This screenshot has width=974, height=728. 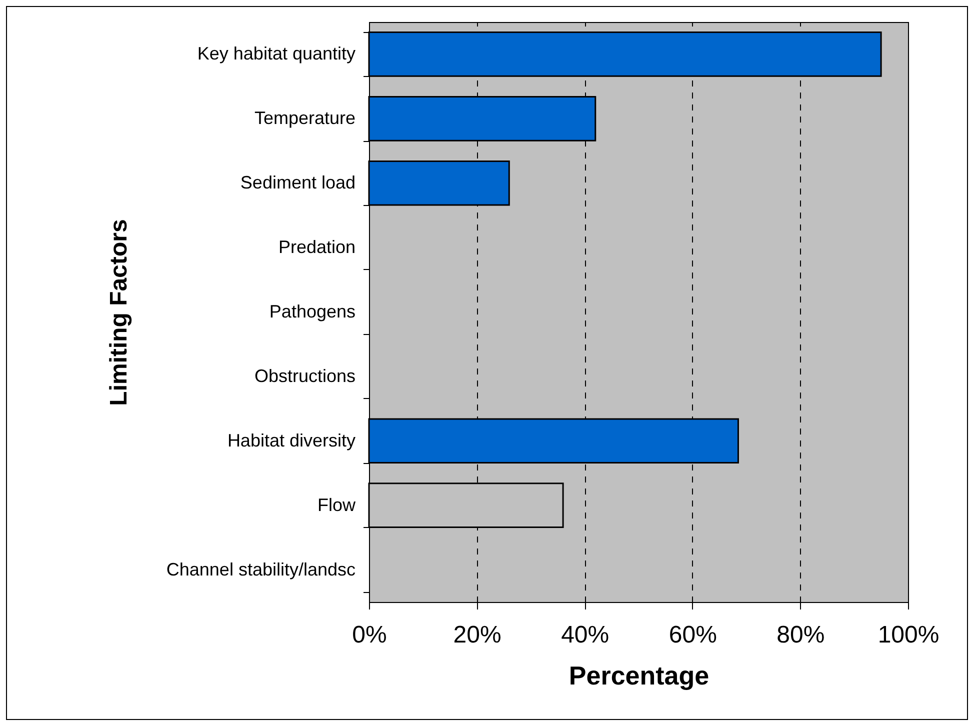 I want to click on x-tick-label: 60%, so click(x=692, y=635).